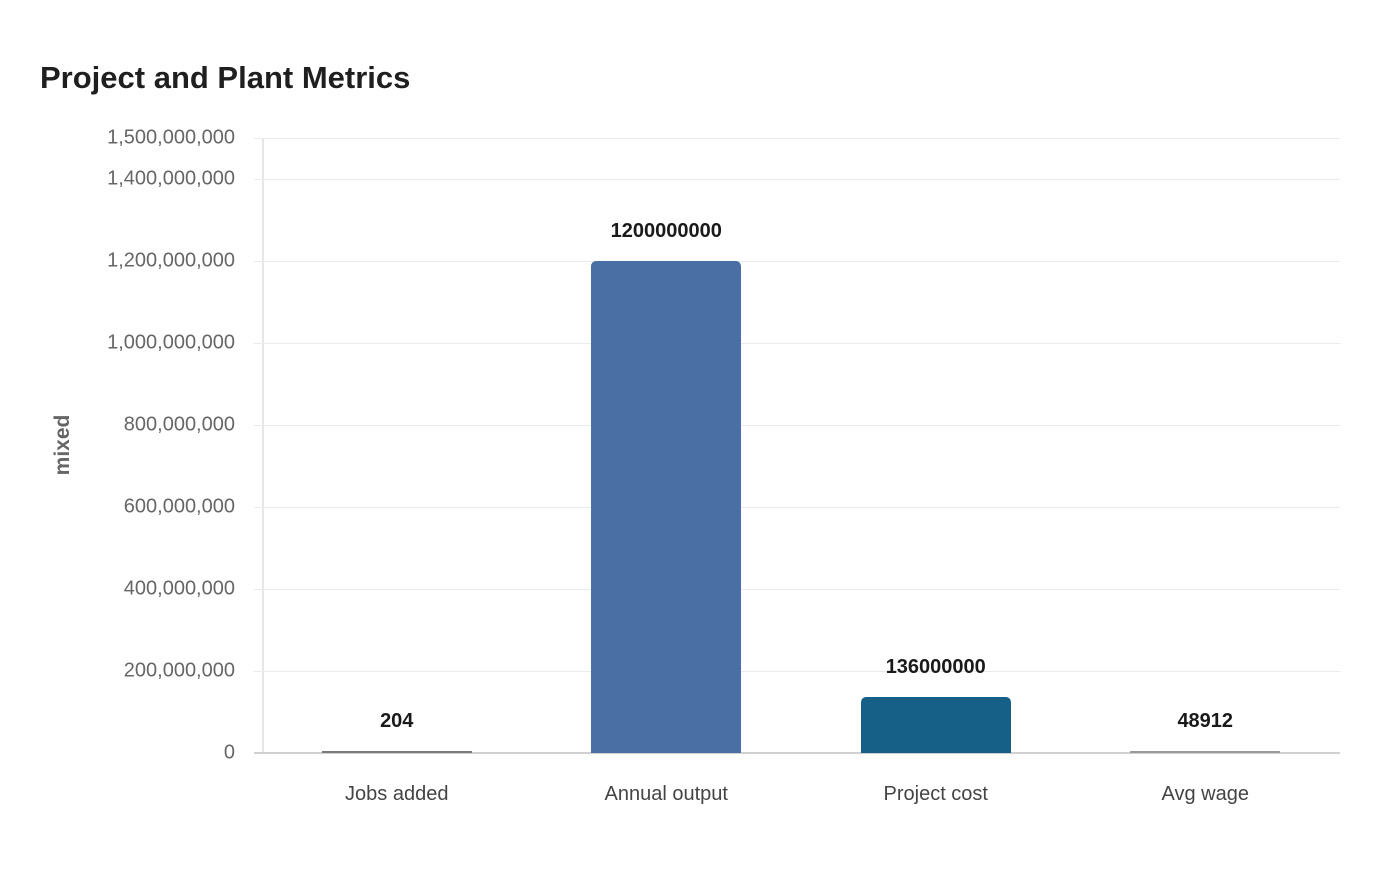 Image resolution: width=1400 pixels, height=880 pixels. I want to click on y-tick-label: 1,000,000,000, so click(171, 342).